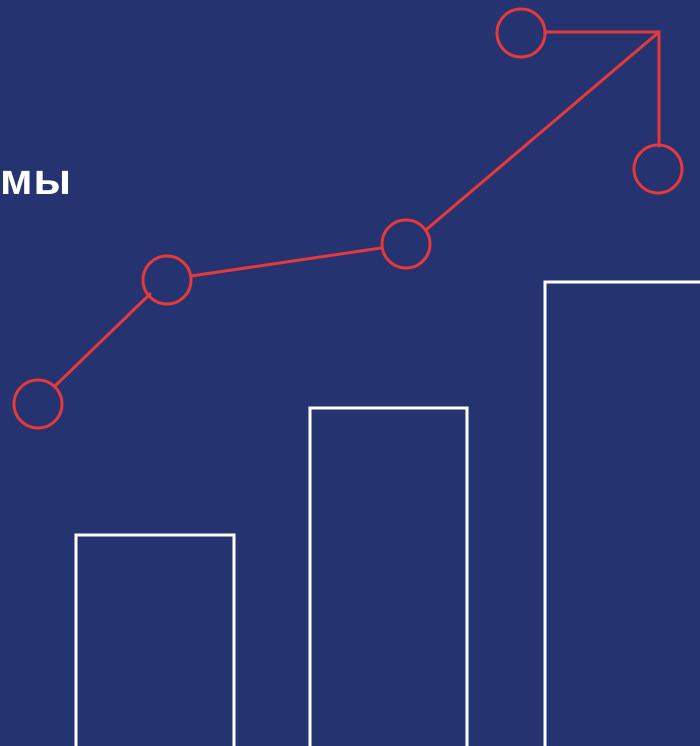  Describe the element at coordinates (621, 513) in the screenshot. I see `bar-large` at that location.